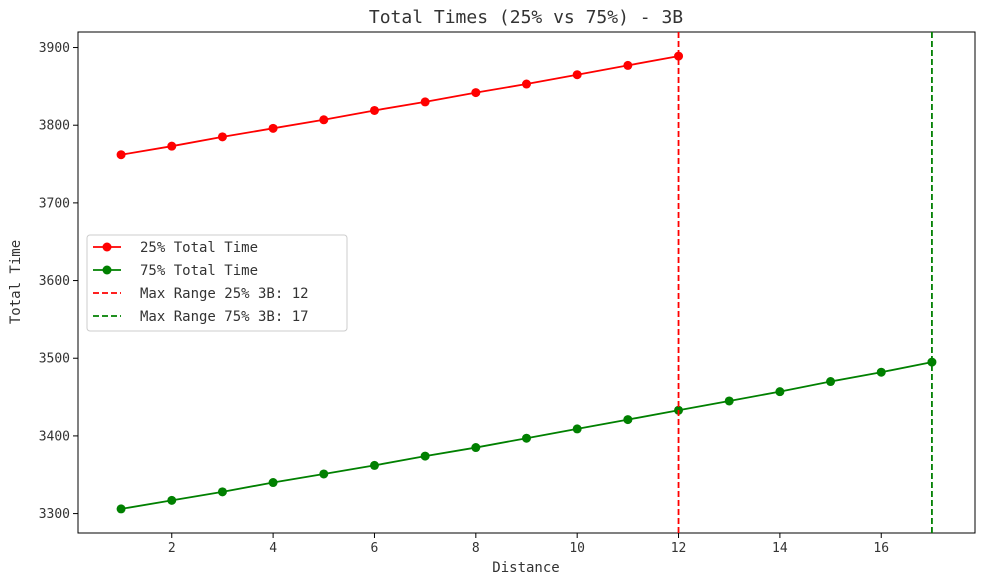 Image resolution: width=984 pixels, height=584 pixels. What do you see at coordinates (172, 548) in the screenshot?
I see `x-tick-label: 2` at bounding box center [172, 548].